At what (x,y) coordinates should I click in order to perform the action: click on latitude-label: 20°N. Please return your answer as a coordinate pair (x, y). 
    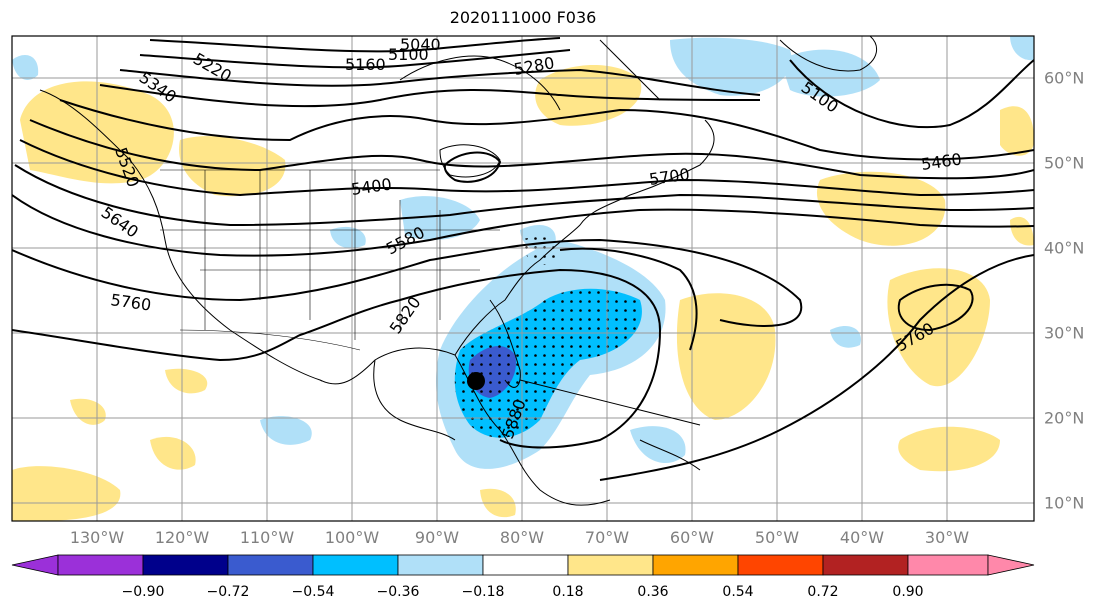
    Looking at the image, I should click on (1064, 418).